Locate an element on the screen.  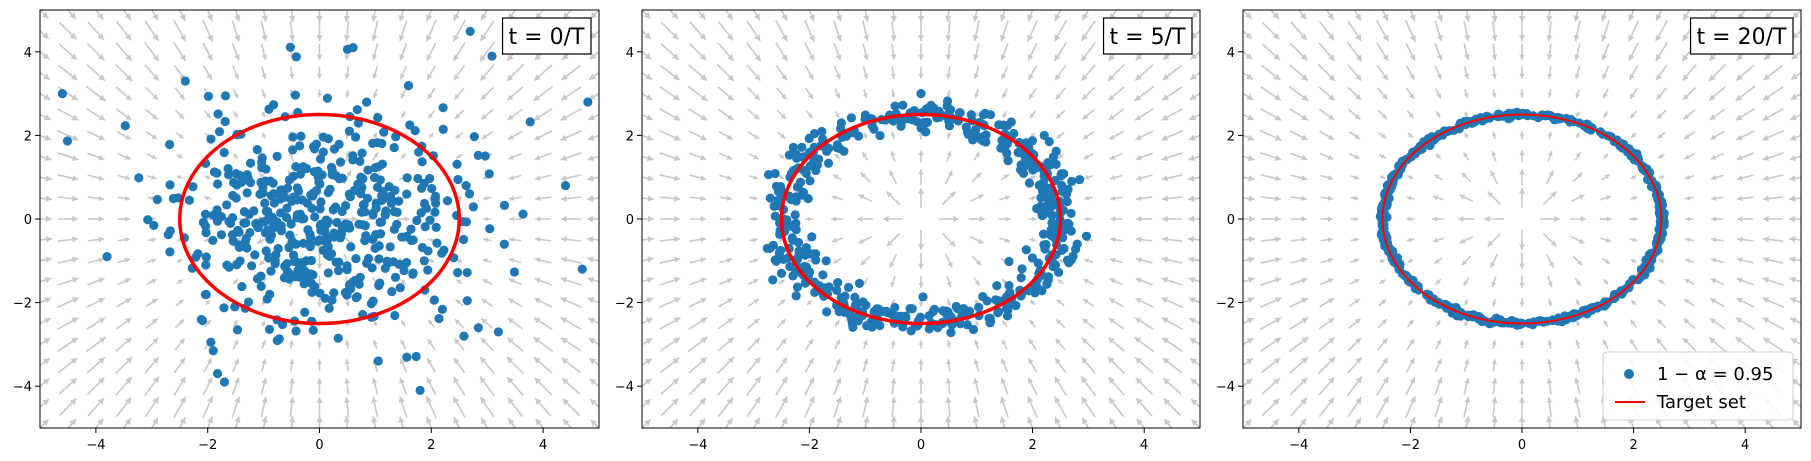
y-tick-label: −2 is located at coordinates (22, 304).